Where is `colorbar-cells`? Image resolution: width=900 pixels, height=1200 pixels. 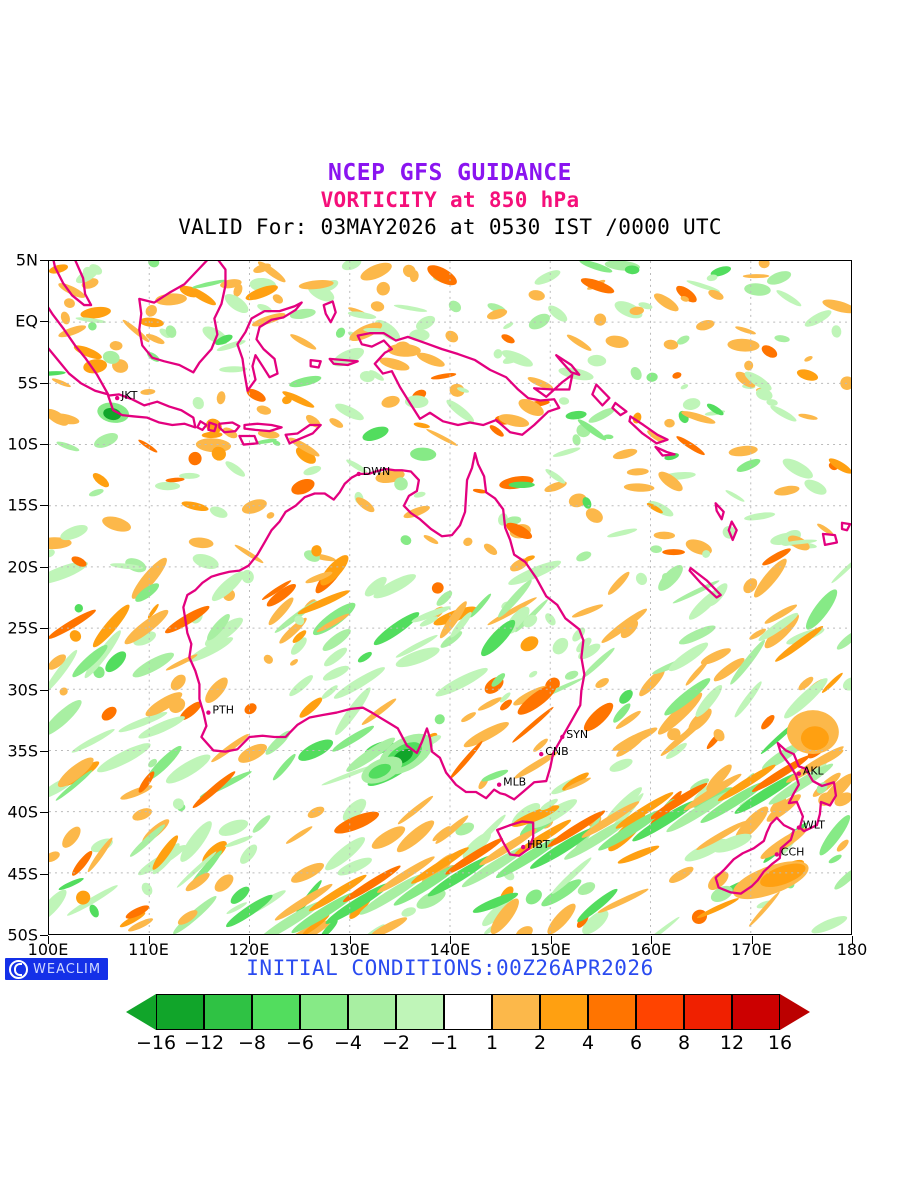
colorbar-cells is located at coordinates (468, 1012).